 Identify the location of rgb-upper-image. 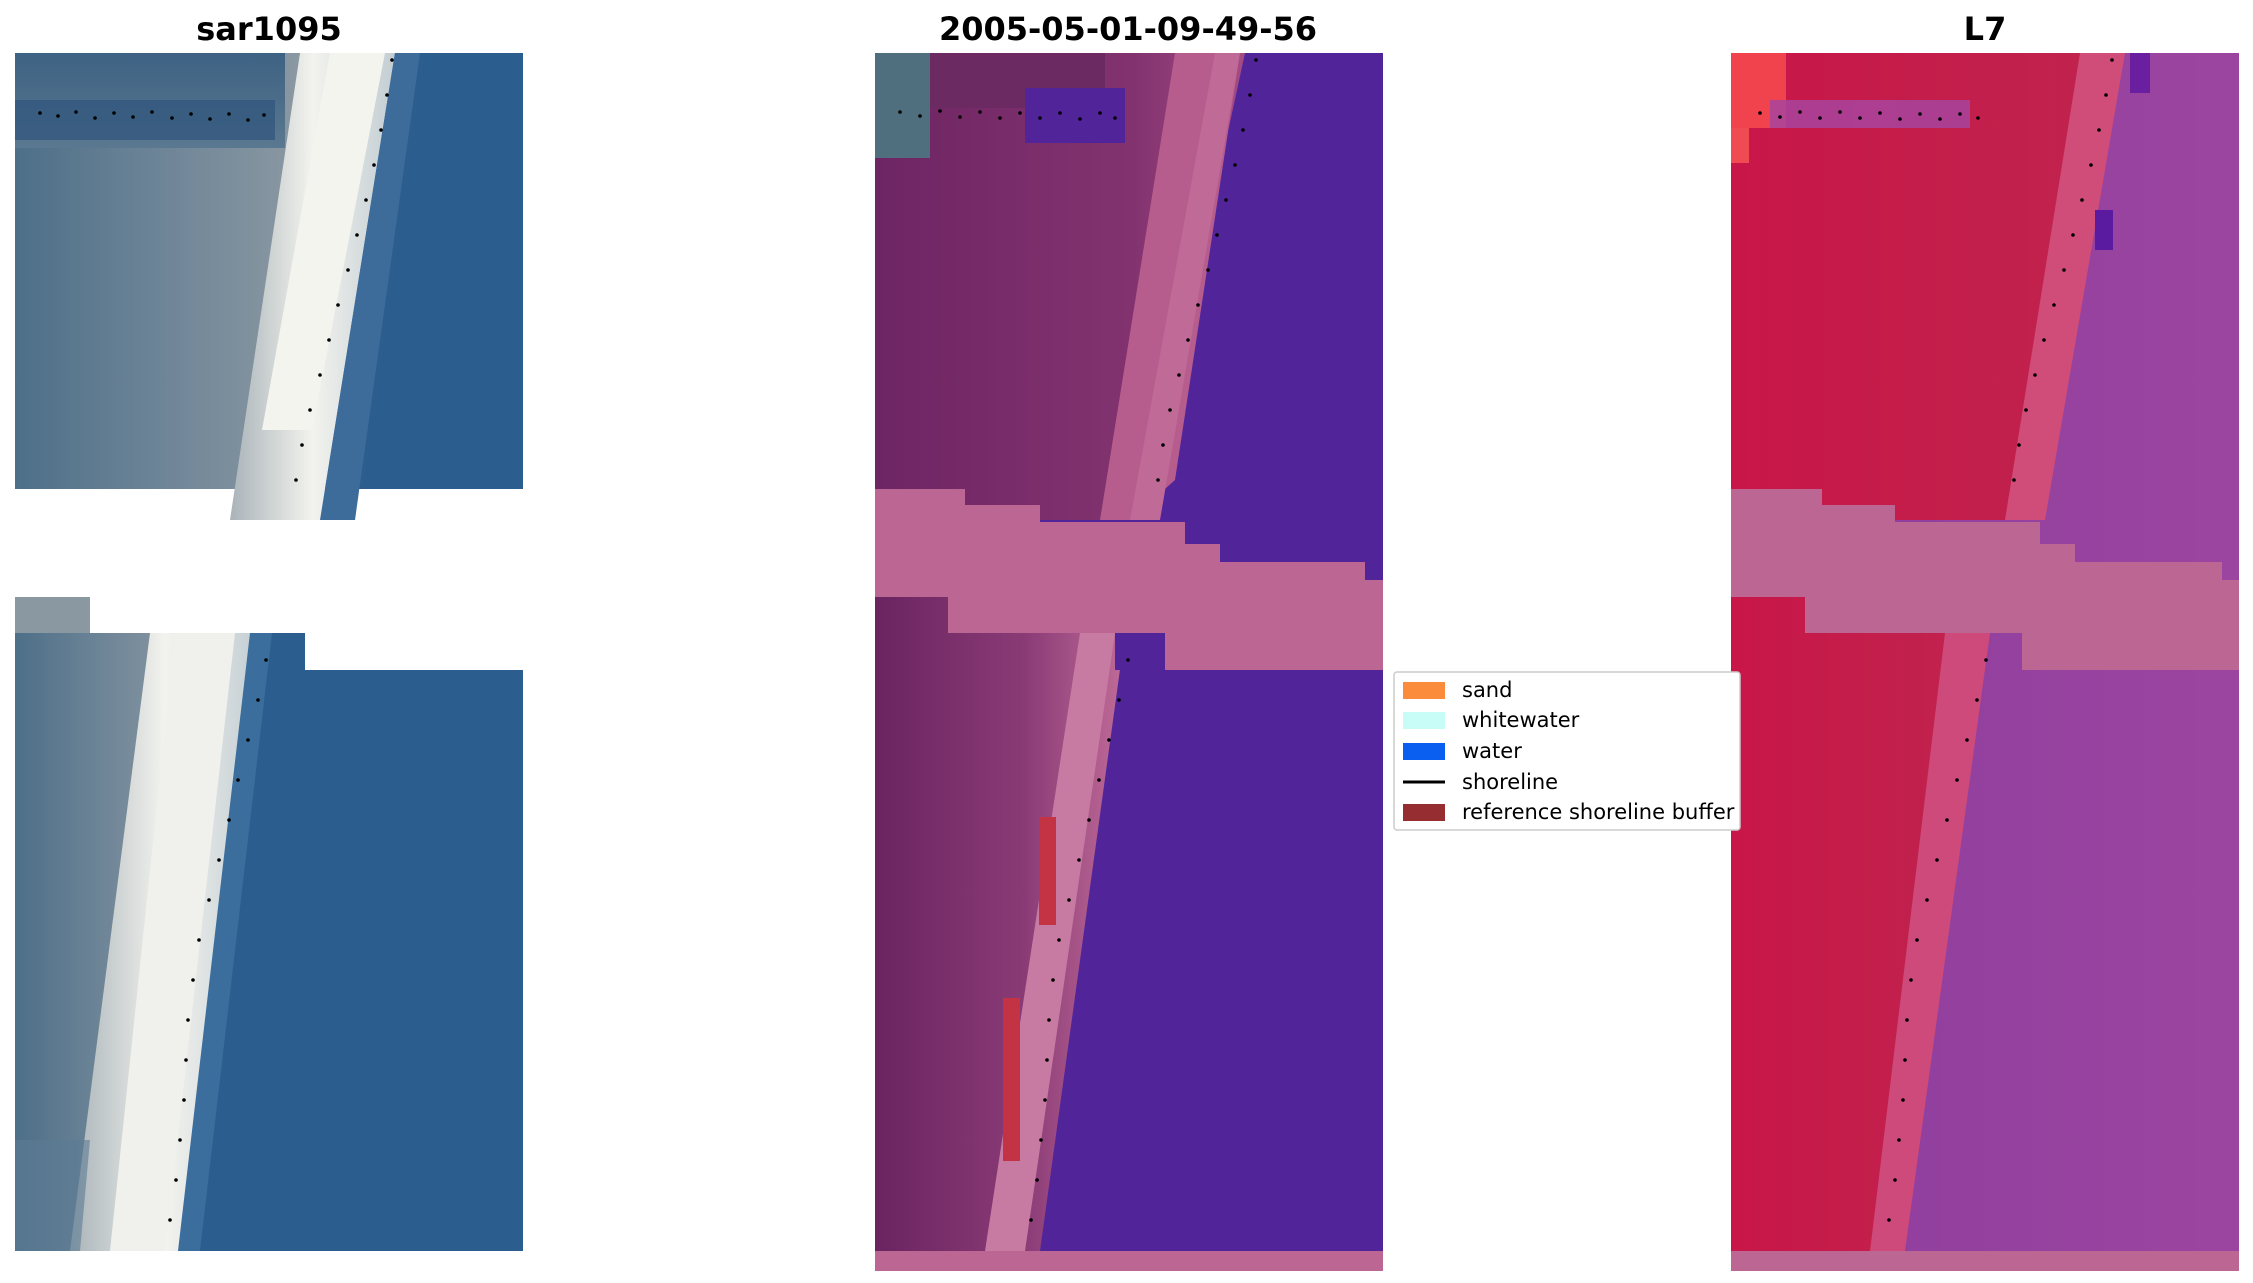
(269, 325).